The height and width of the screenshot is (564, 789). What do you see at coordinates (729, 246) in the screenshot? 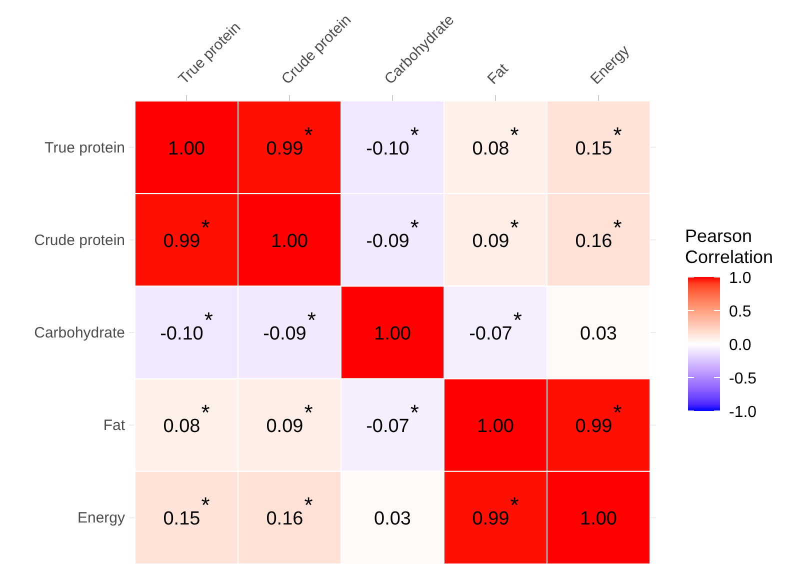
I see `color-bar-title: Pearson Correlation` at bounding box center [729, 246].